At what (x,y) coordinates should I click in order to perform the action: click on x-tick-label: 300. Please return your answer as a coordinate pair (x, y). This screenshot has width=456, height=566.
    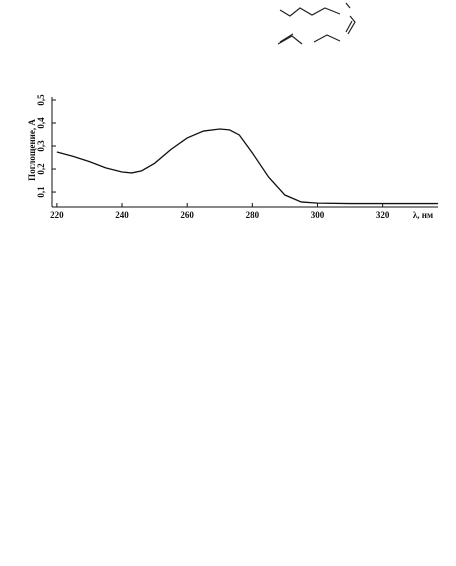
    Looking at the image, I should click on (318, 215).